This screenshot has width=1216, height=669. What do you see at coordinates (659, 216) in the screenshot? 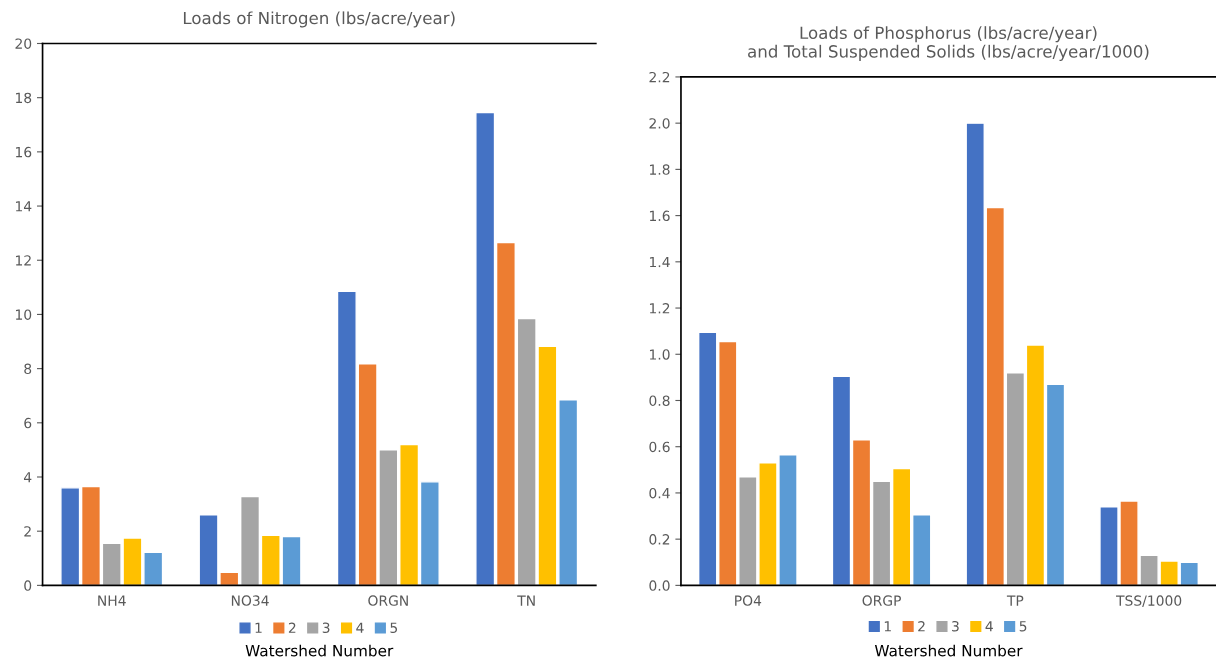
I see `y-tick-label: 1.6` at bounding box center [659, 216].